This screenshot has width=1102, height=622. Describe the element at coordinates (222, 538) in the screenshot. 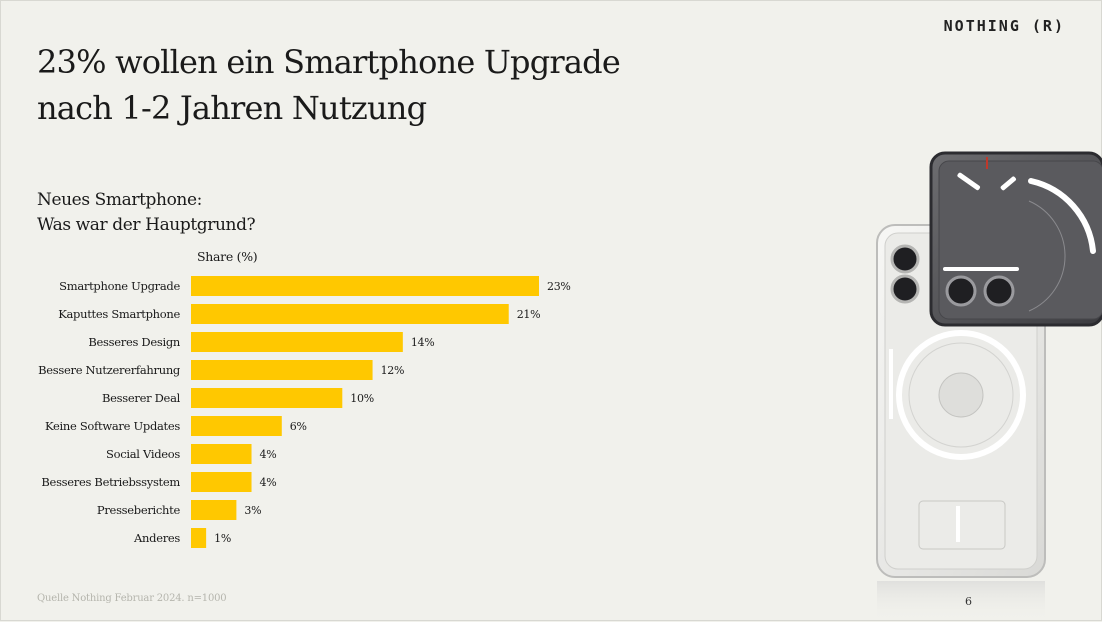

I see `value-label: 1%` at that location.